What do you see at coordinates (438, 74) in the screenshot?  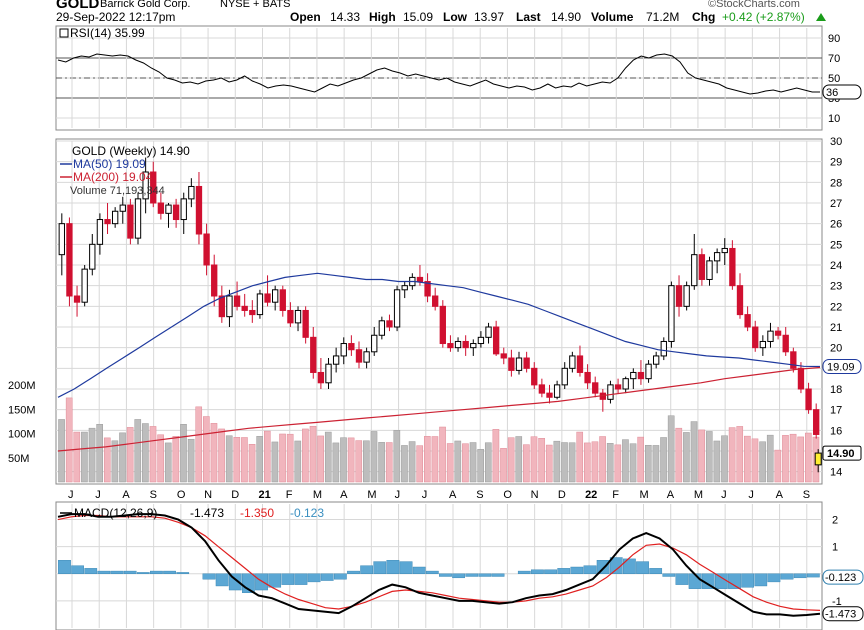 I see `rsi-line` at bounding box center [438, 74].